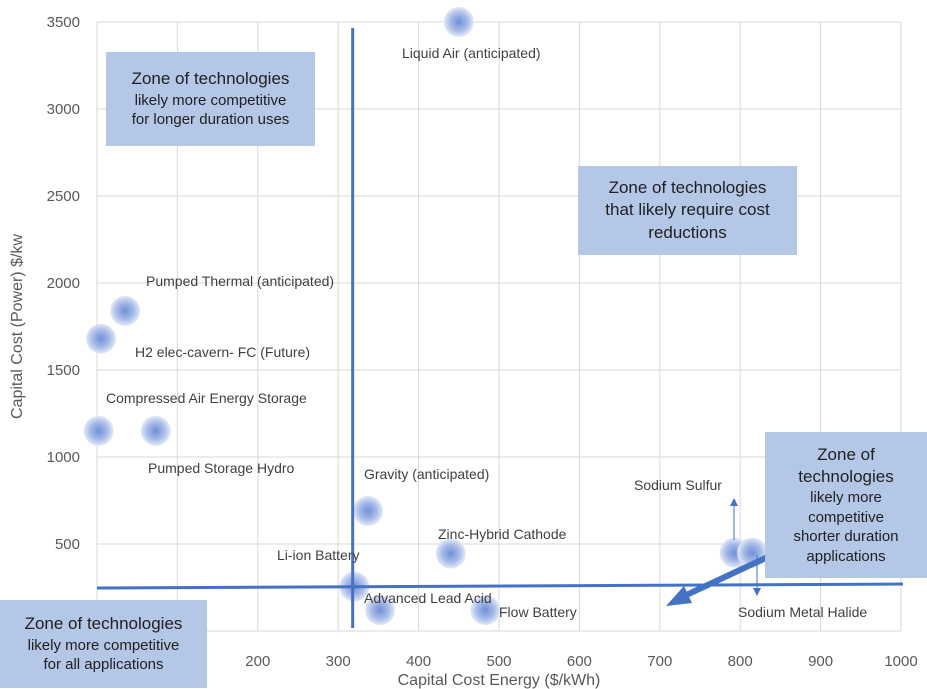 Image resolution: width=927 pixels, height=689 pixels. I want to click on x-tick-label: 800, so click(740, 661).